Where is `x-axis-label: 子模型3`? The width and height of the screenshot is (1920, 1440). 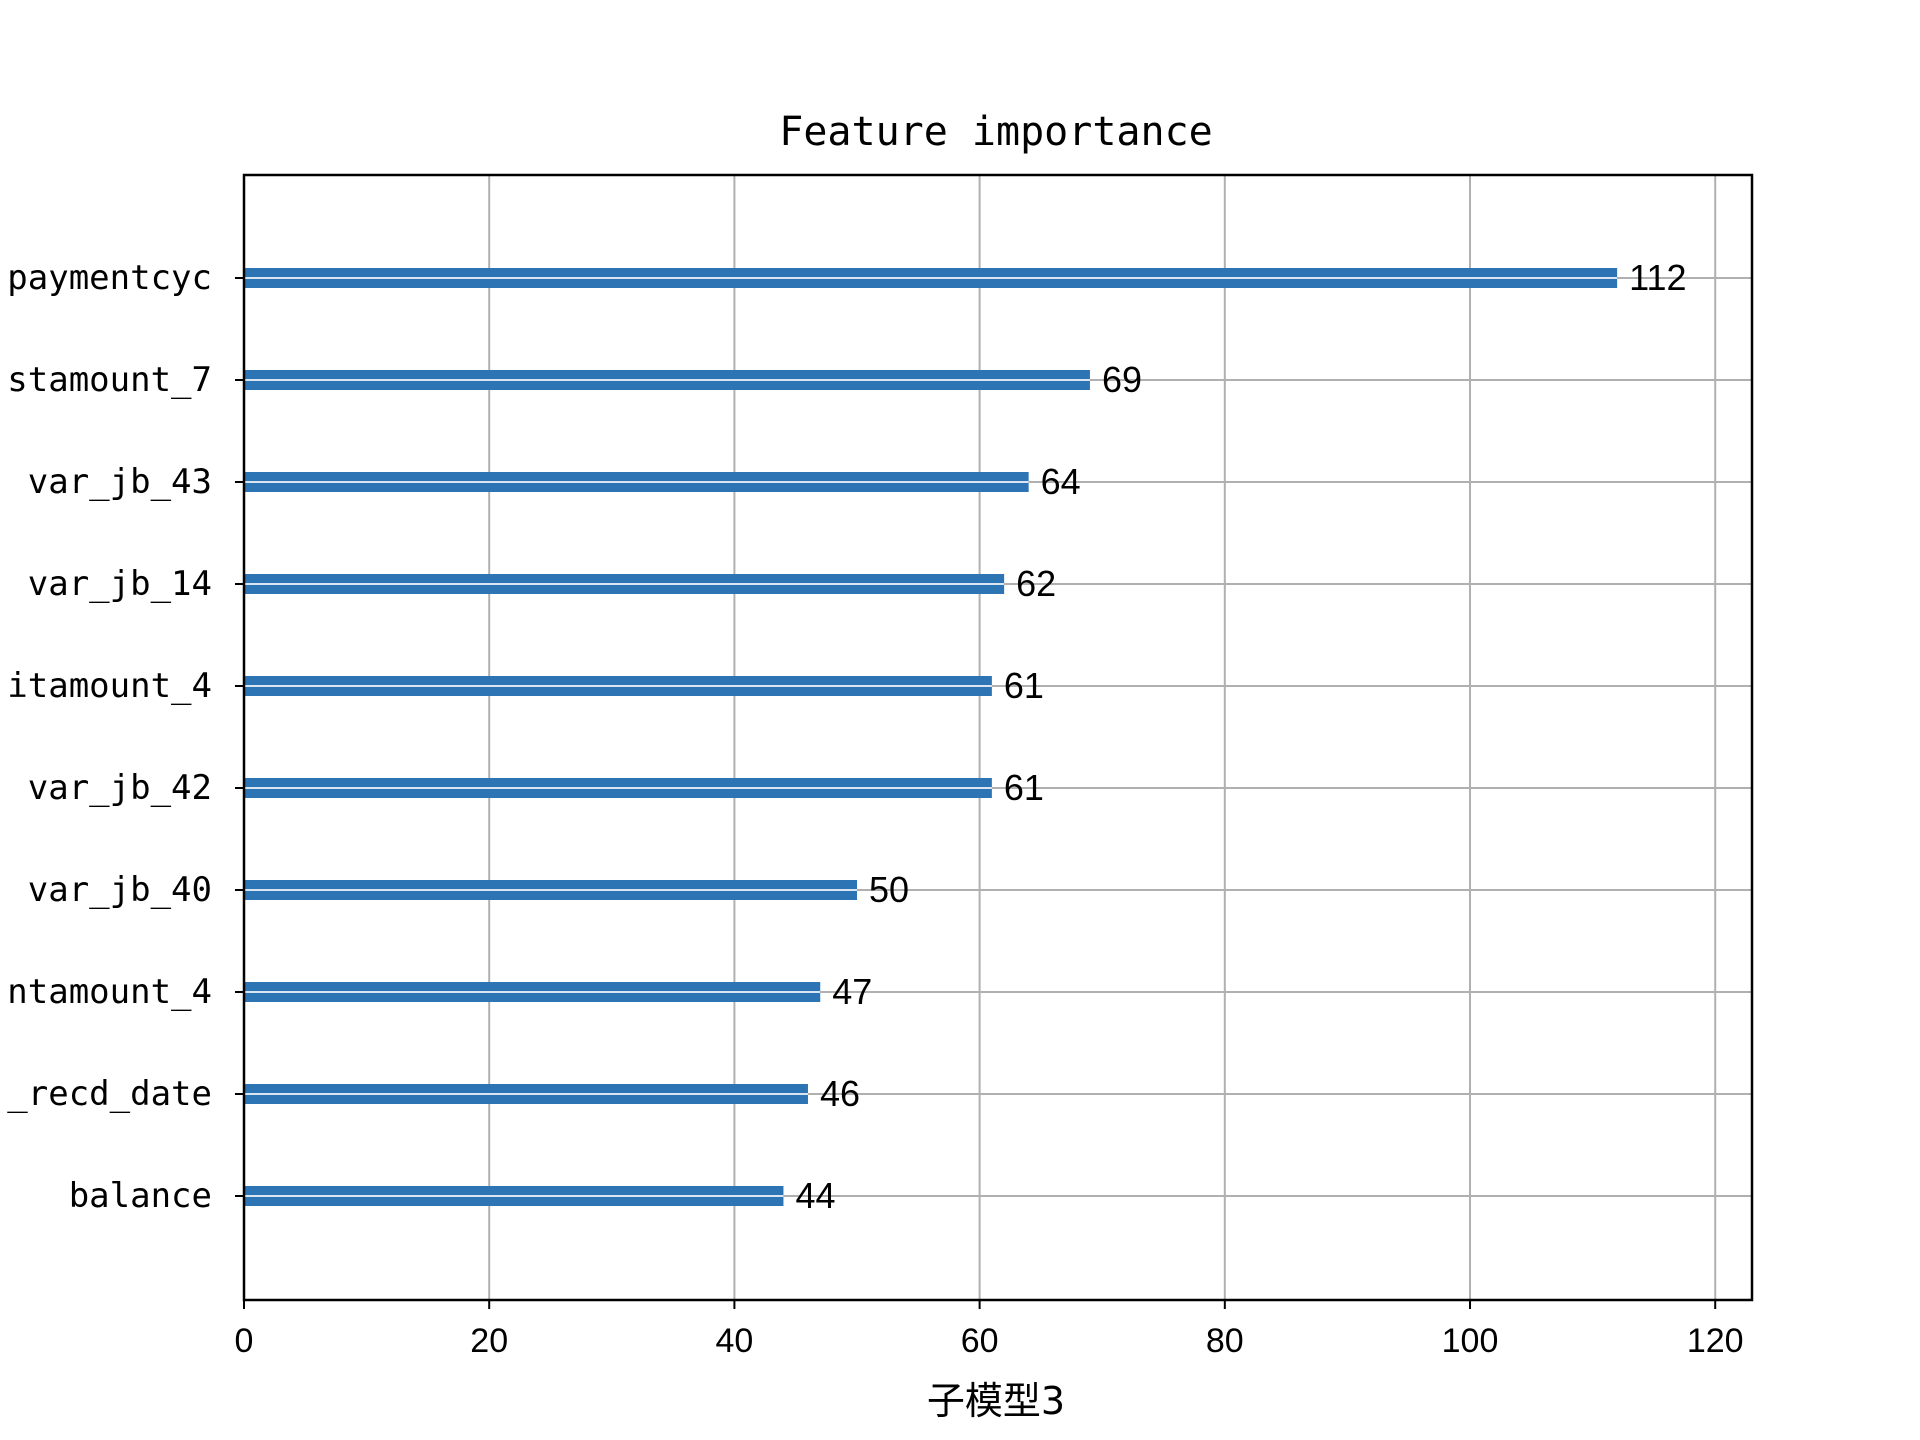
x-axis-label: 子模型3 is located at coordinates (996, 1401).